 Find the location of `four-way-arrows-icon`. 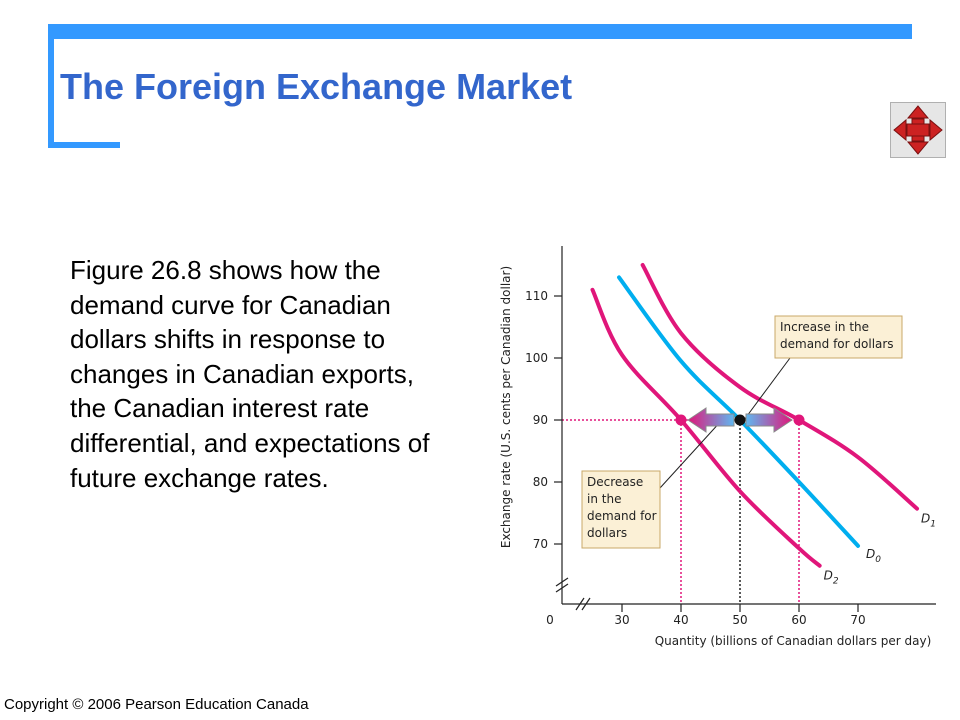

four-way-arrows-icon is located at coordinates (918, 130).